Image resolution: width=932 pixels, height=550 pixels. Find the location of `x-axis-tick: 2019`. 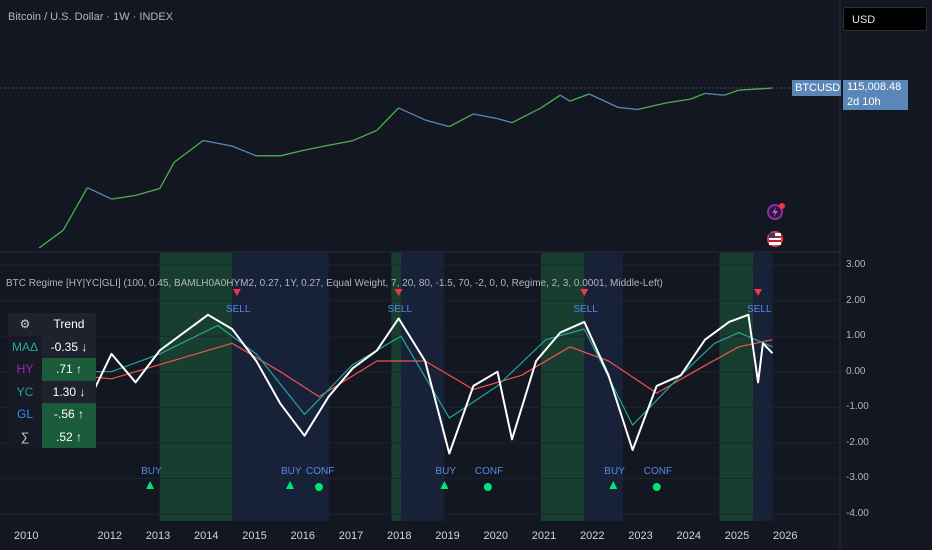

x-axis-tick: 2019 is located at coordinates (447, 536).